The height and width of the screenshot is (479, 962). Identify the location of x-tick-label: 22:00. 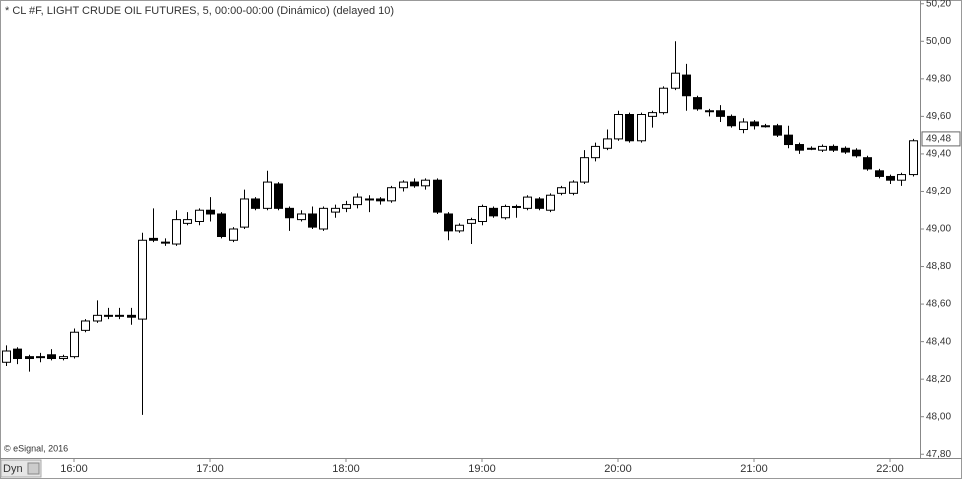
(890, 469).